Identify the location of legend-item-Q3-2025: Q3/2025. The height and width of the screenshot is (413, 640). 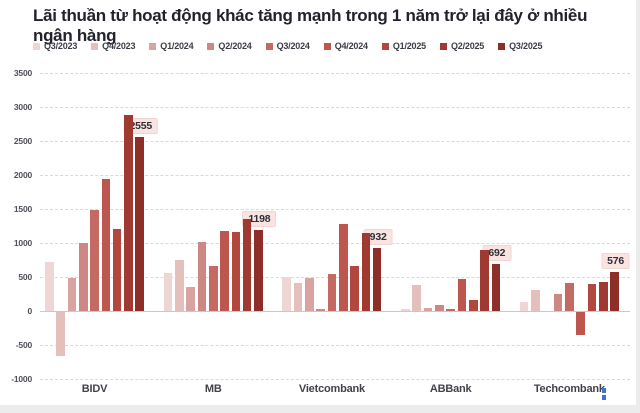
(520, 46).